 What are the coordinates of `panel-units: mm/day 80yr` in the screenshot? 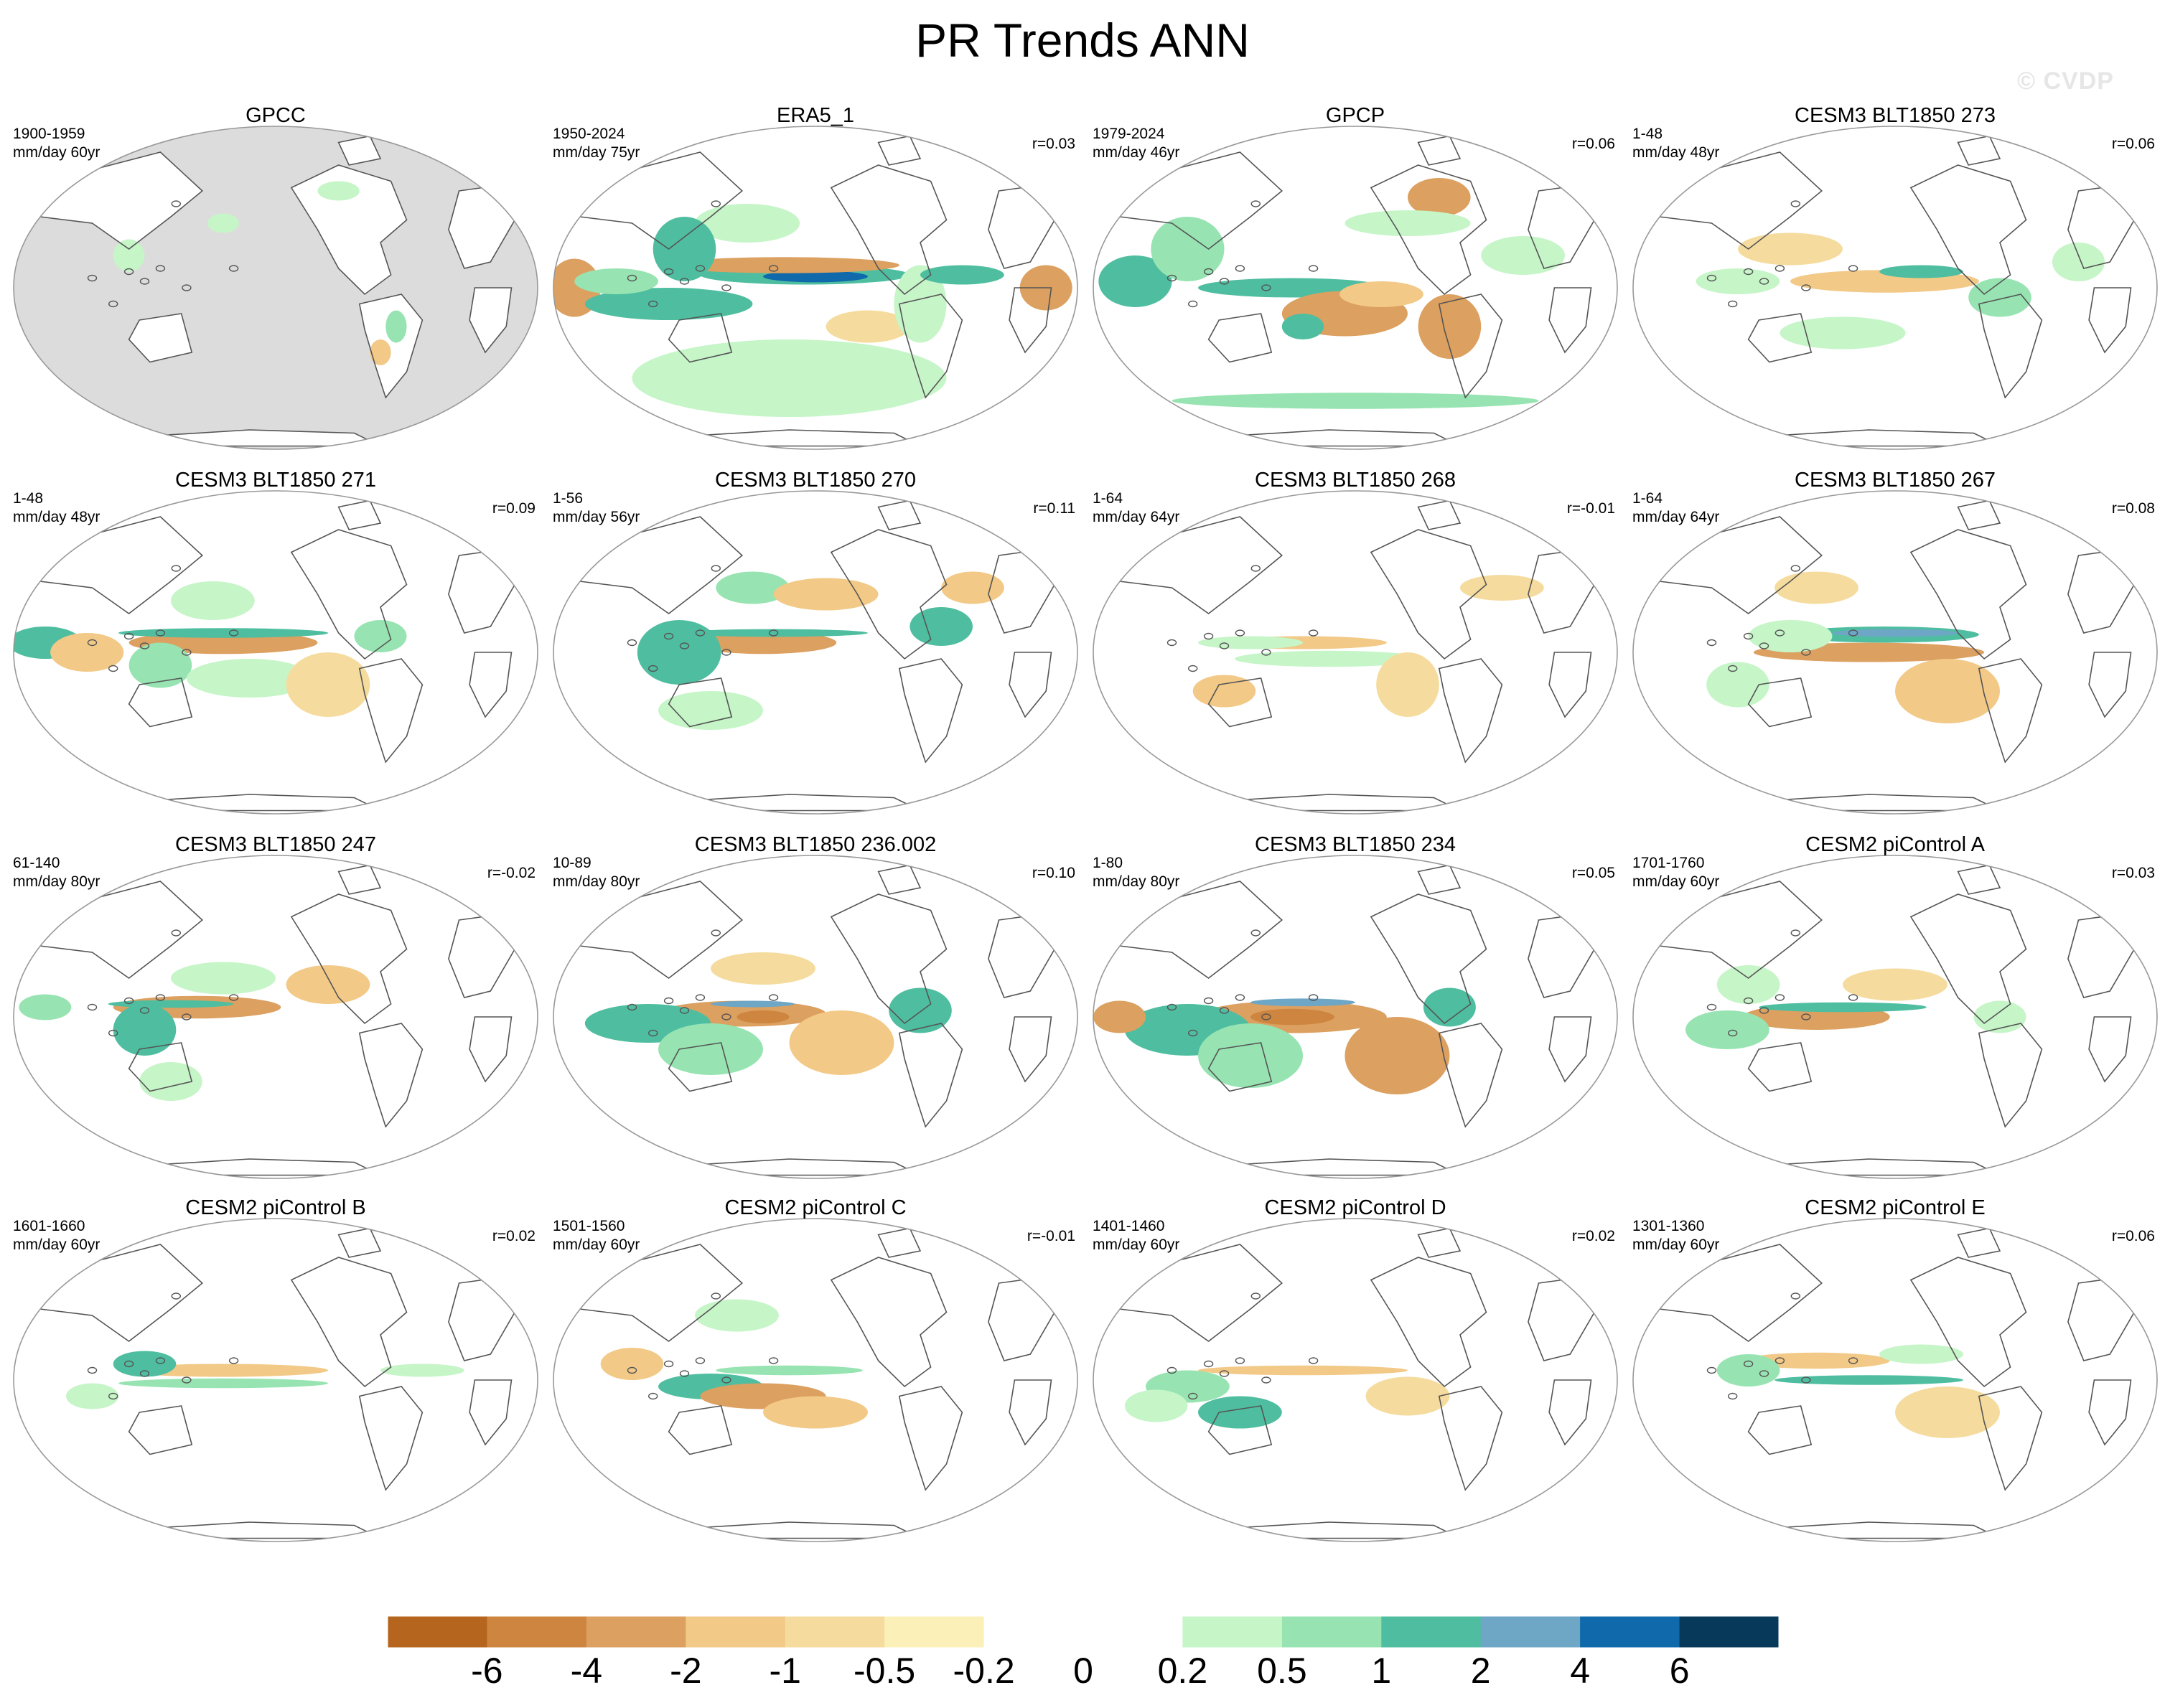 It's located at (596, 882).